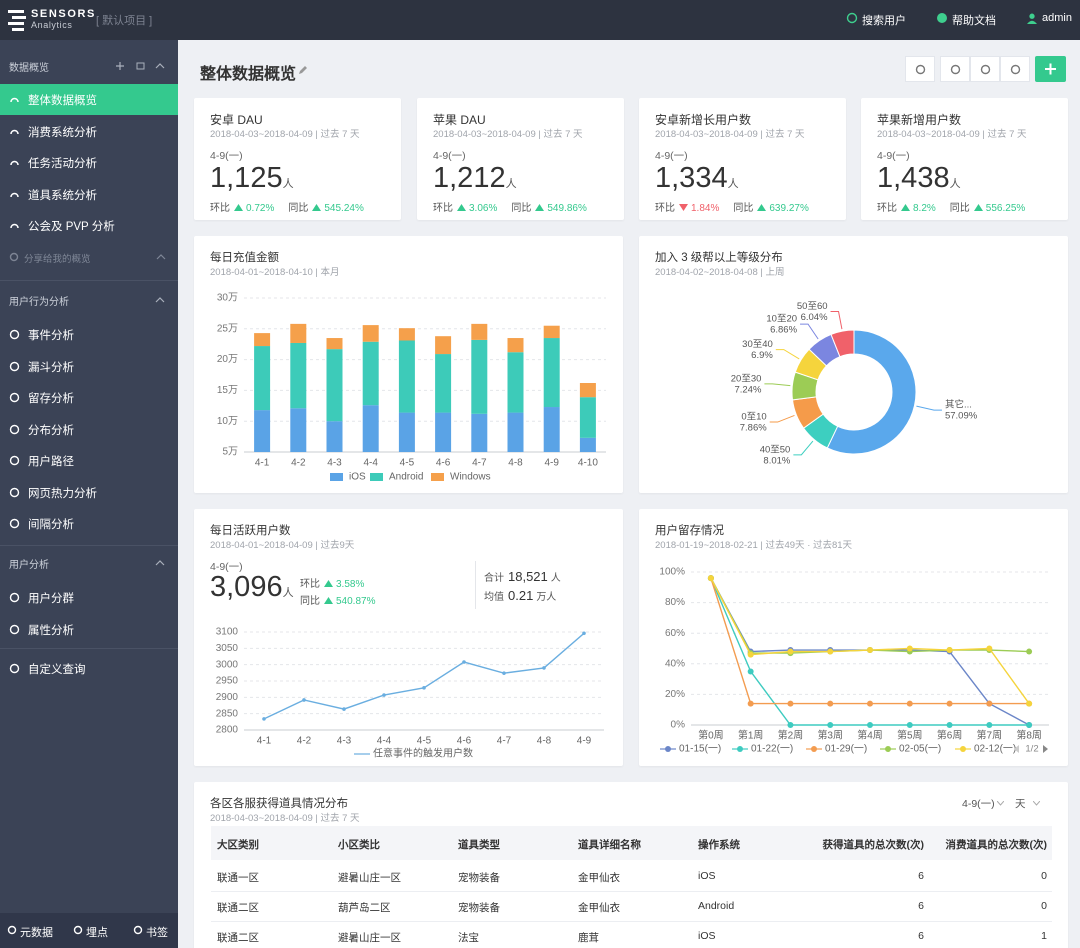  I want to click on mom-value: 3.58%, so click(350, 584).